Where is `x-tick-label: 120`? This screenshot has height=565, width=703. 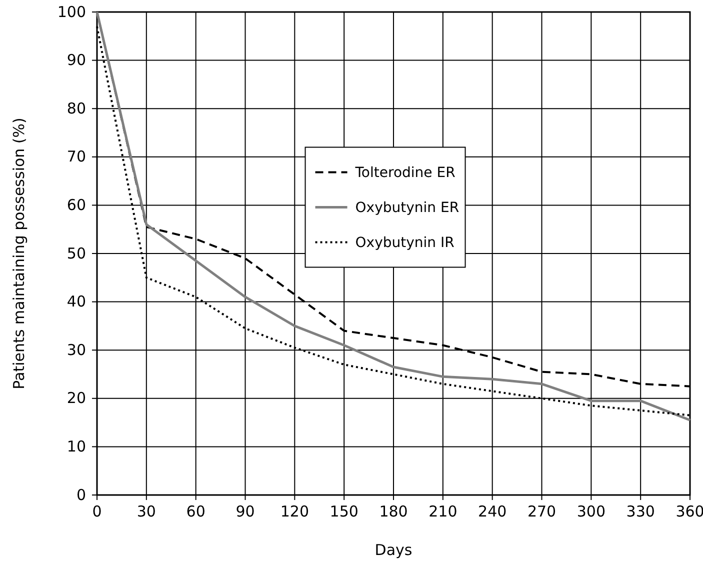
x-tick-label: 120 is located at coordinates (294, 511).